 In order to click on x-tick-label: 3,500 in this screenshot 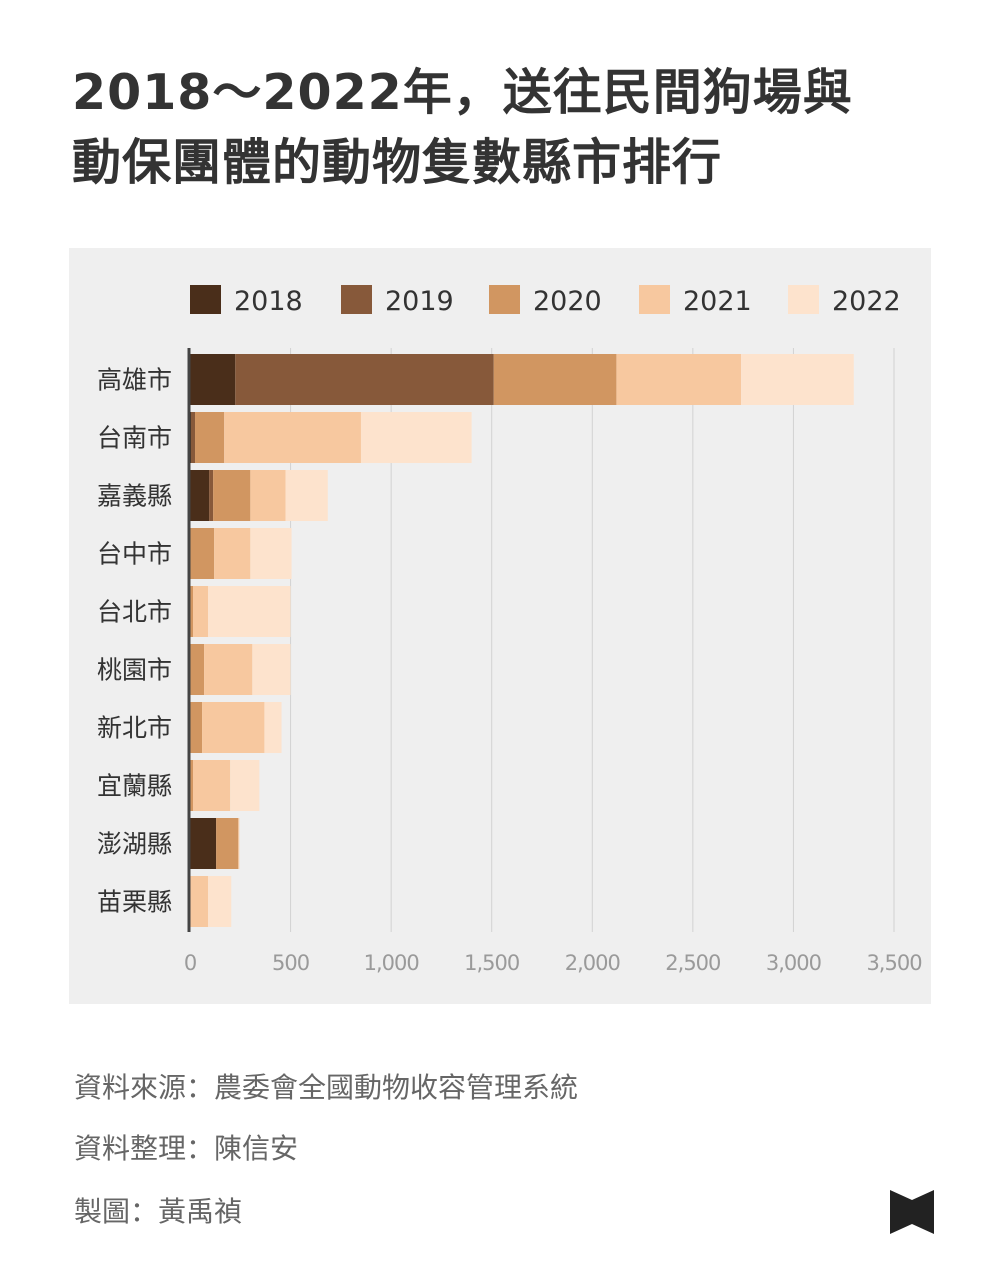, I will do `click(893, 963)`.